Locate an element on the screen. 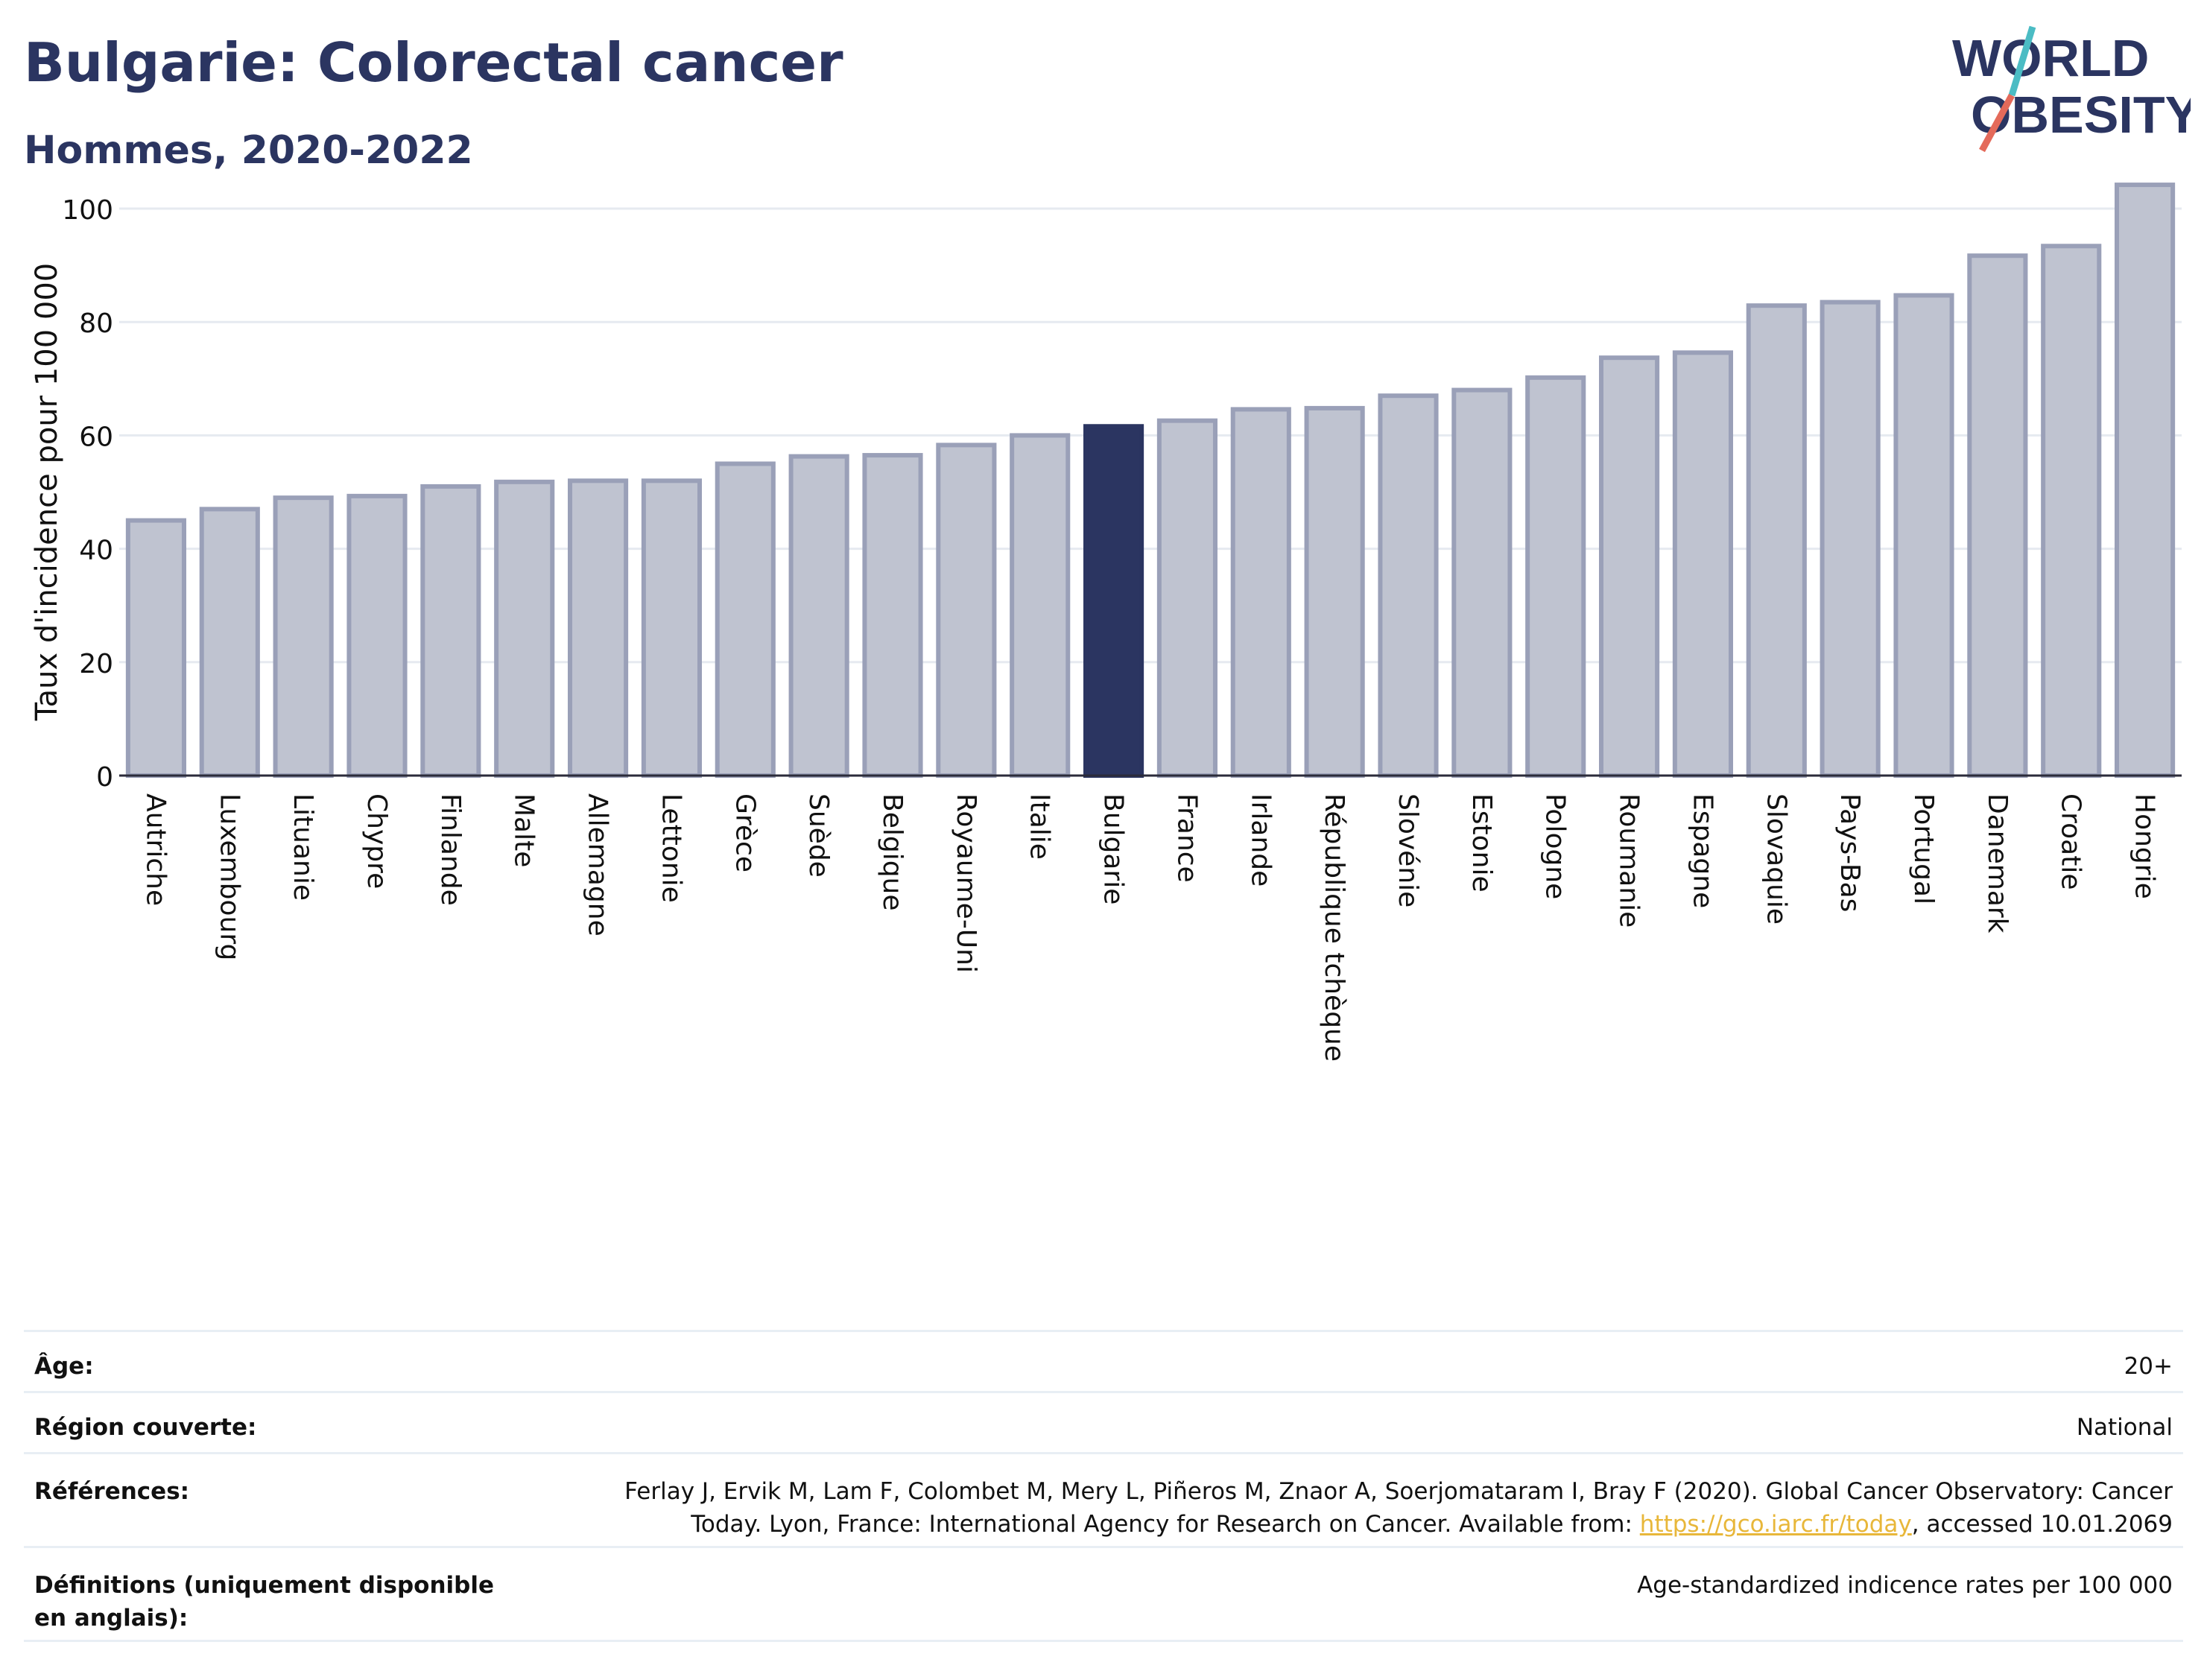  references-link: https://gco.iarc.fr/today is located at coordinates (1775, 1524).